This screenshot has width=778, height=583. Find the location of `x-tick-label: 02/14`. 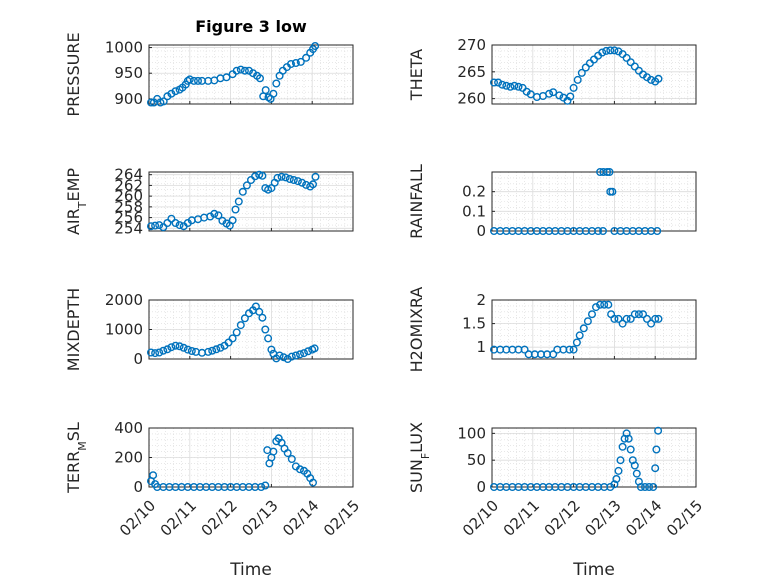

x-tick-label: 02/14 is located at coordinates (300, 518).